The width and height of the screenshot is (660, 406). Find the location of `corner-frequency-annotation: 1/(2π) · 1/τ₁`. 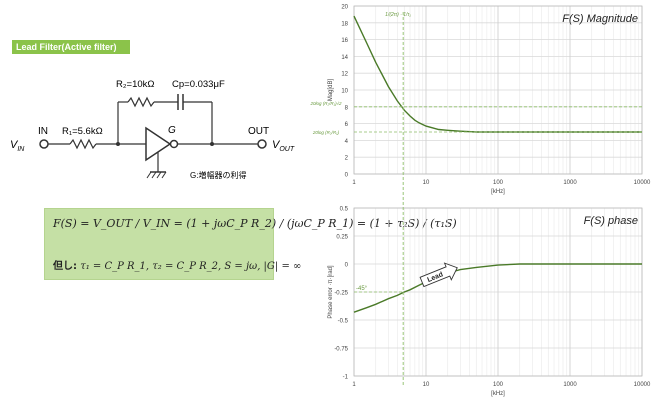

corner-frequency-annotation: 1/(2π) · 1/τ₁ is located at coordinates (398, 15).